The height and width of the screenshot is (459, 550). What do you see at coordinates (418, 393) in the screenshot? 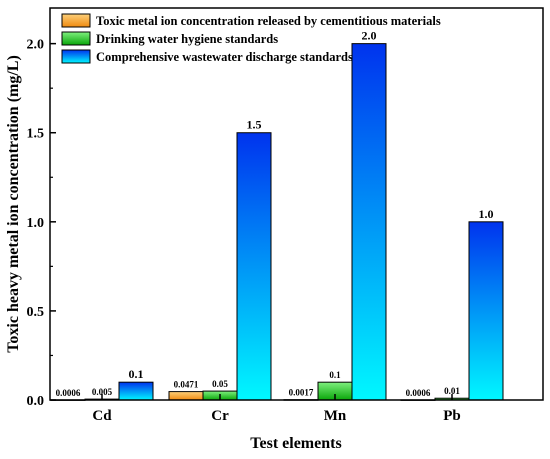
I see `data-label-pb-series-1: 0.0006` at bounding box center [418, 393].